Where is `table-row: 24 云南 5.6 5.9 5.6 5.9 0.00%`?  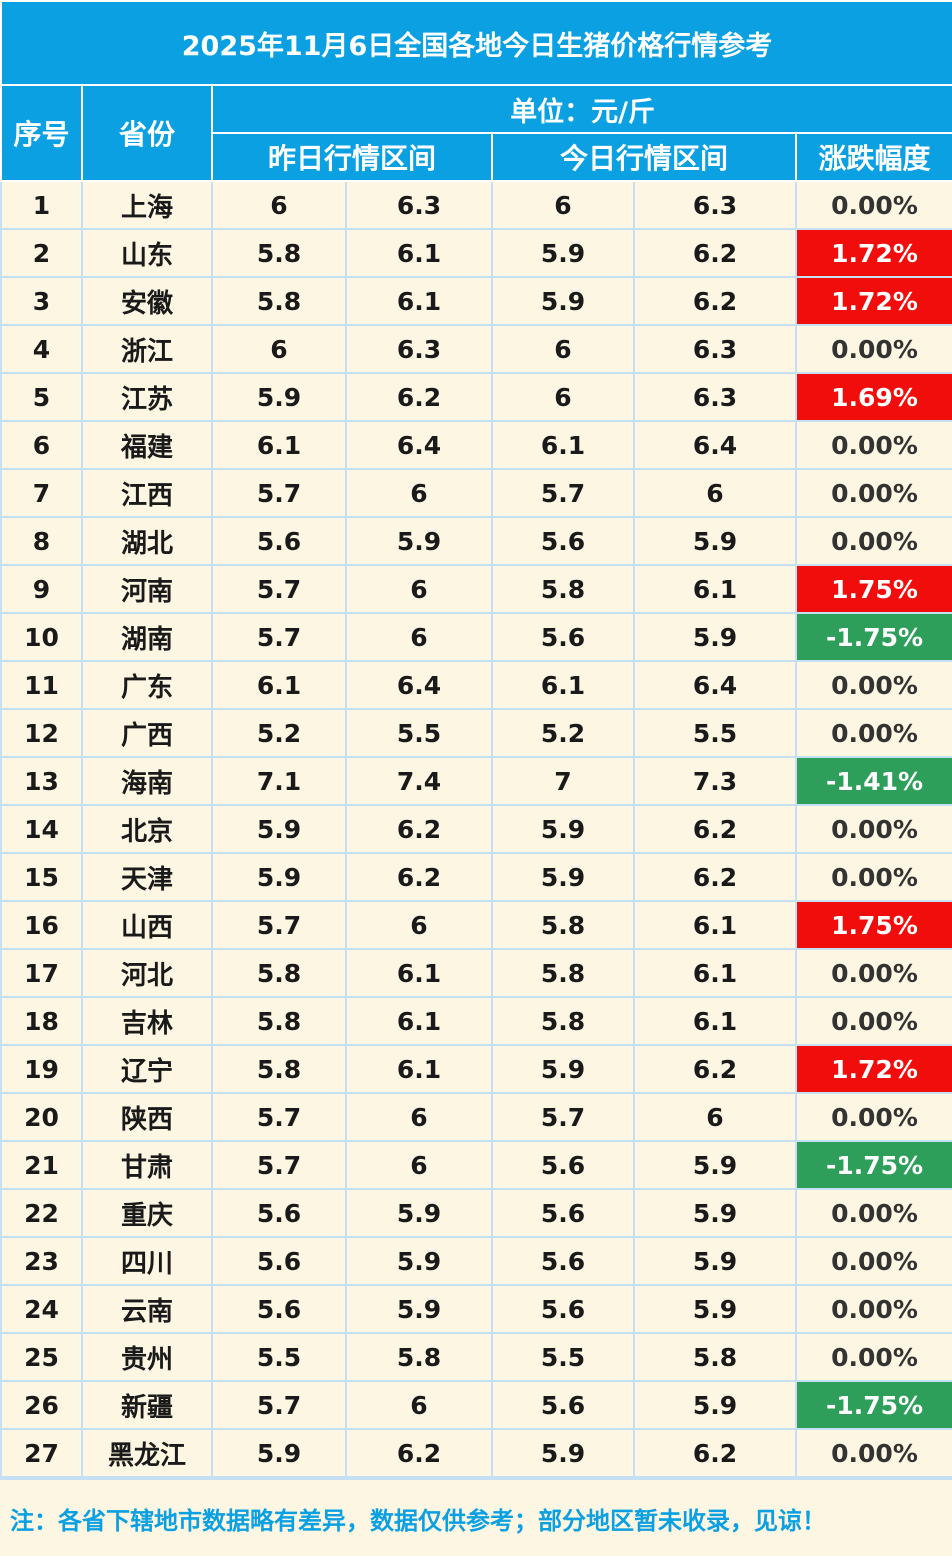
table-row: 24 云南 5.6 5.9 5.6 5.9 0.00% is located at coordinates (476, 1309).